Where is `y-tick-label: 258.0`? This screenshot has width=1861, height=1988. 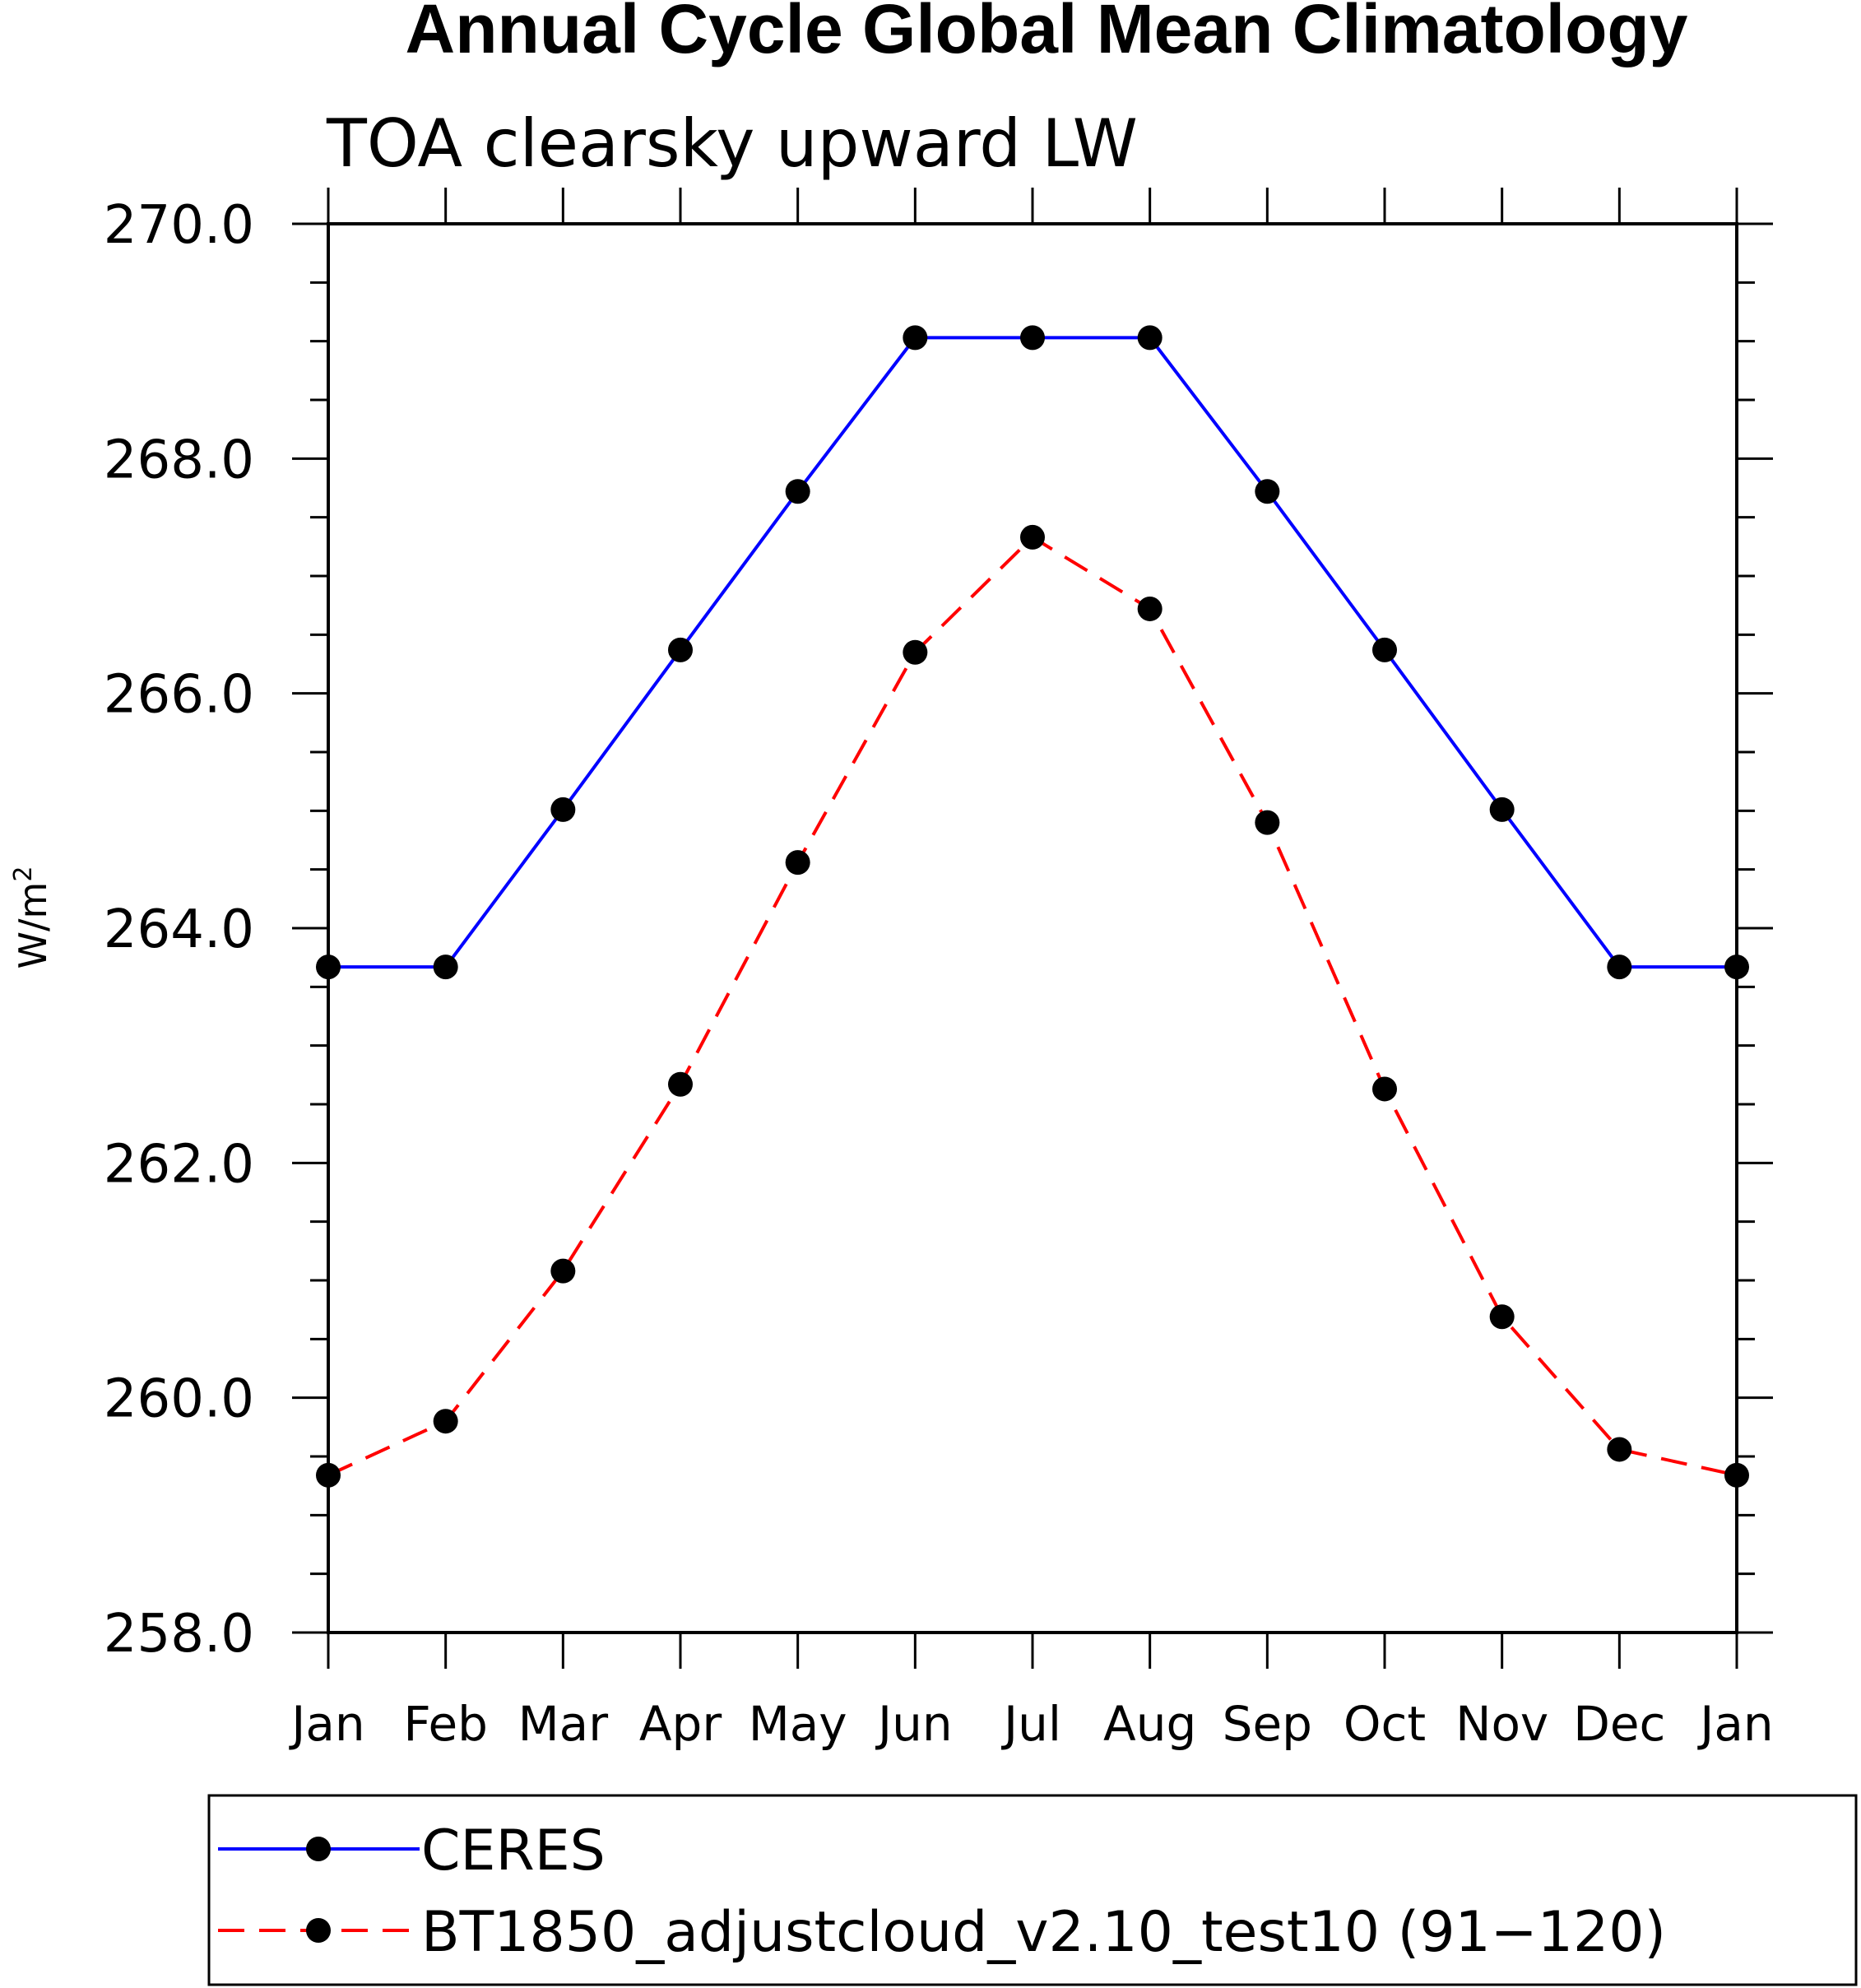
y-tick-label: 258.0 is located at coordinates (179, 1634).